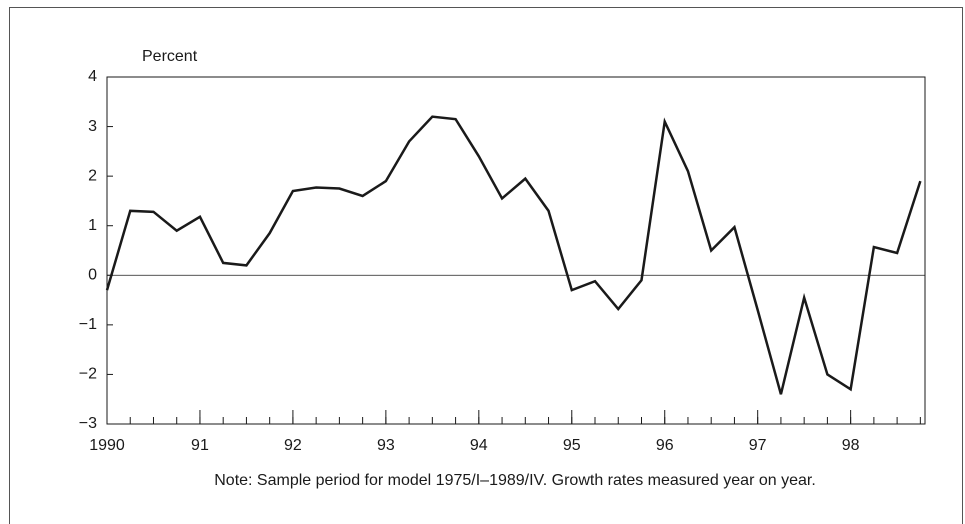 This screenshot has height=524, width=965. What do you see at coordinates (479, 445) in the screenshot?
I see `x-tick-label: 94` at bounding box center [479, 445].